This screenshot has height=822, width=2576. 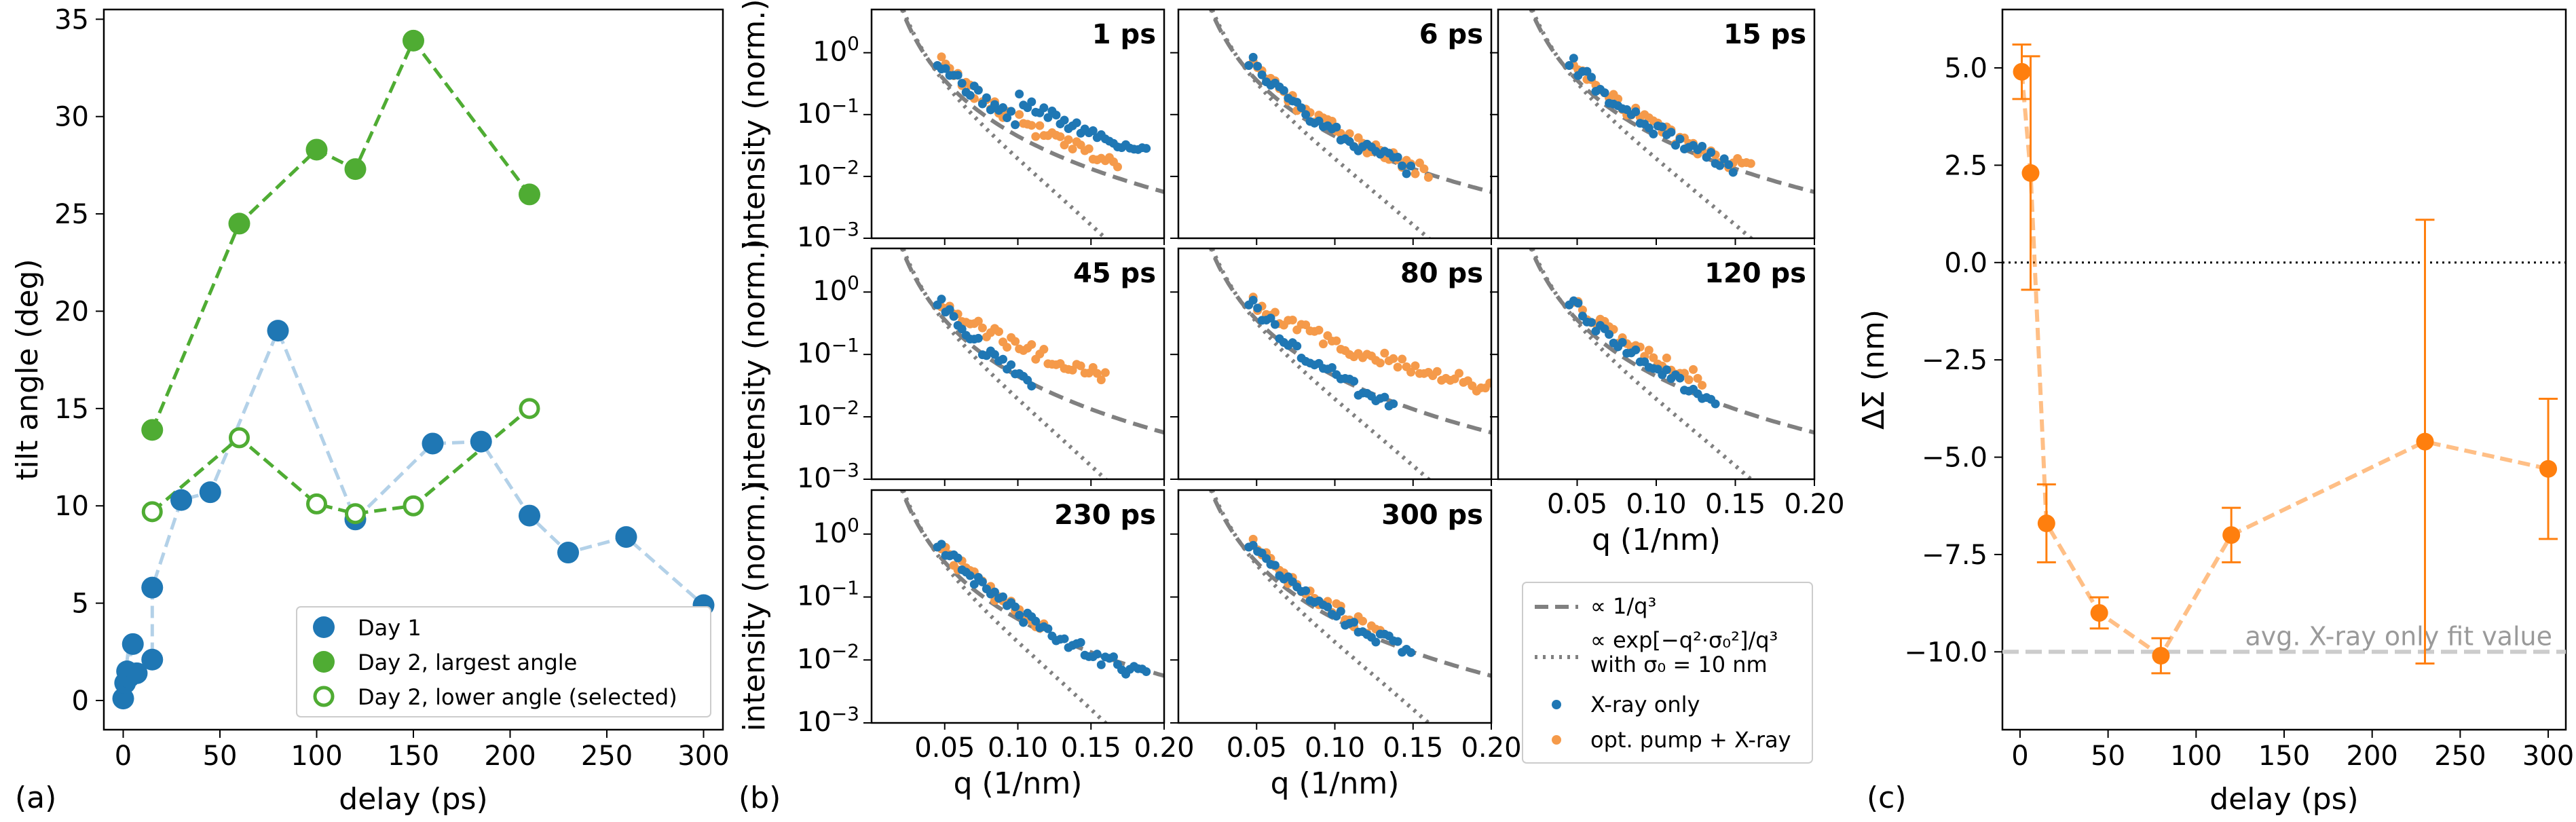 What do you see at coordinates (1684, 640) in the screenshot?
I see `legend-label: ∝ exp[−q²·σ₀²]/q³` at bounding box center [1684, 640].